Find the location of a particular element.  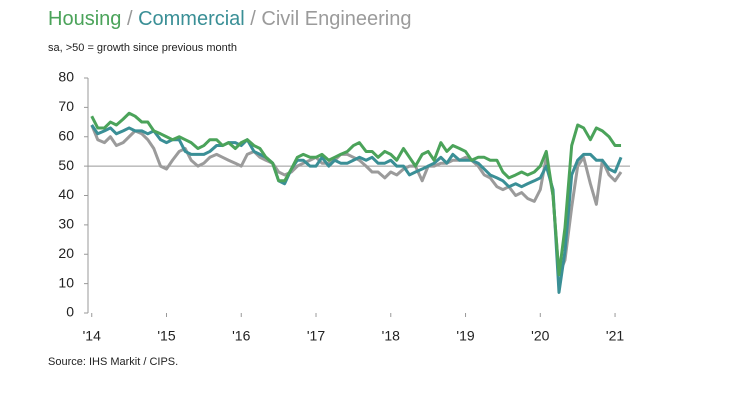

y-tick-label: 20 is located at coordinates (66, 253).